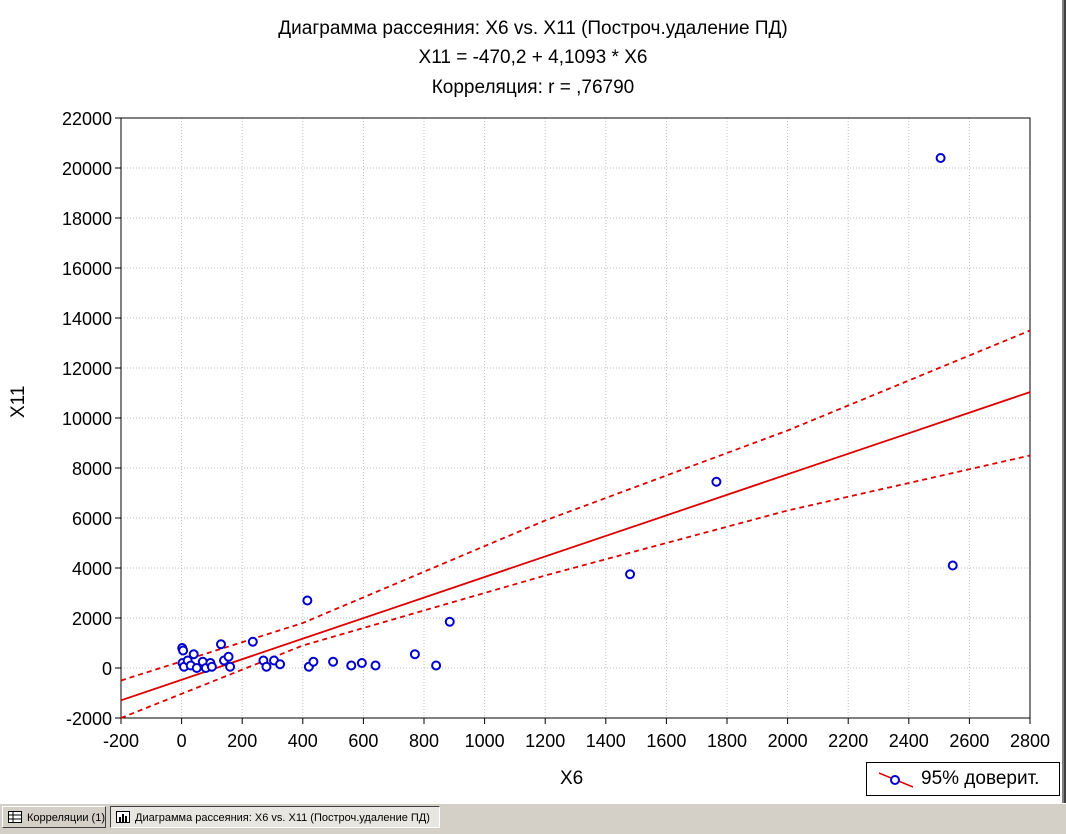 The image size is (1066, 834). I want to click on x-tick-label: 1800, so click(727, 741).